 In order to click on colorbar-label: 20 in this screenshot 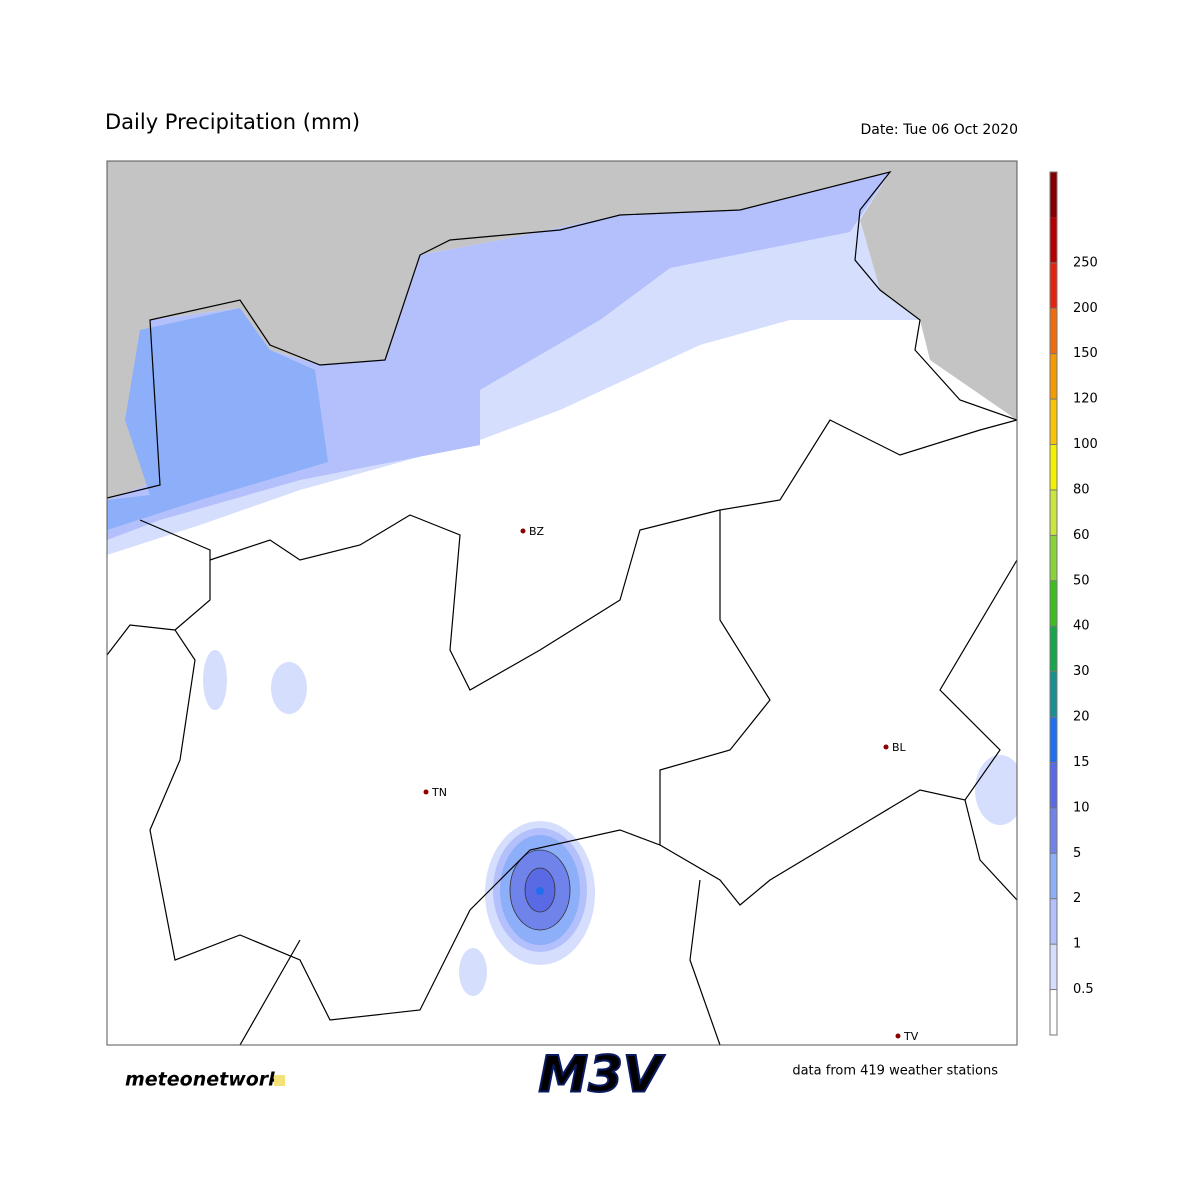, I will do `click(1081, 717)`.